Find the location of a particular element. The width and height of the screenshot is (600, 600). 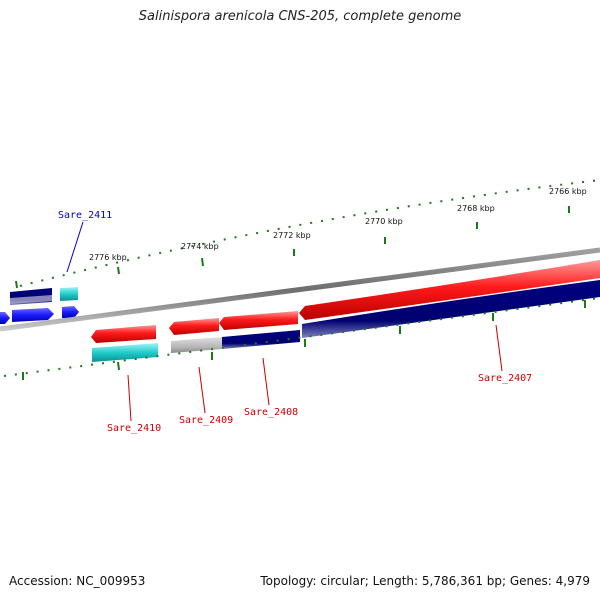

gene-sare-2407-forward is located at coordinates (449, 290).